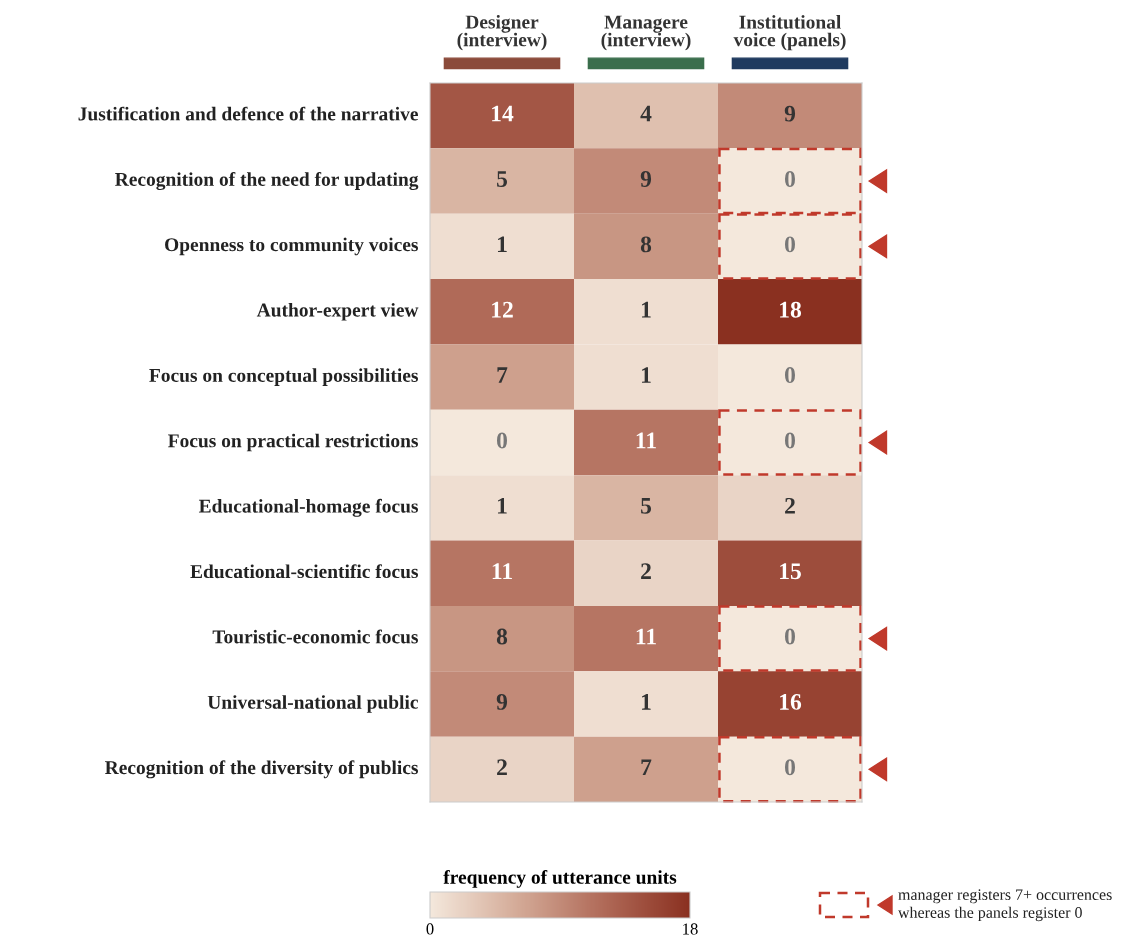 The height and width of the screenshot is (947, 1144). Describe the element at coordinates (790, 571) in the screenshot. I see `data-label: 15` at that location.